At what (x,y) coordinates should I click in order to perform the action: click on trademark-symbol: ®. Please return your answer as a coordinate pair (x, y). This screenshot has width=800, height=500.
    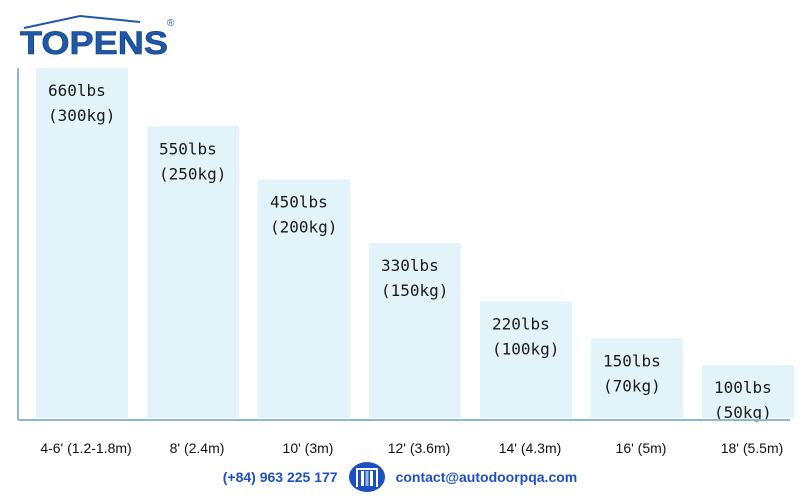
    Looking at the image, I should click on (171, 23).